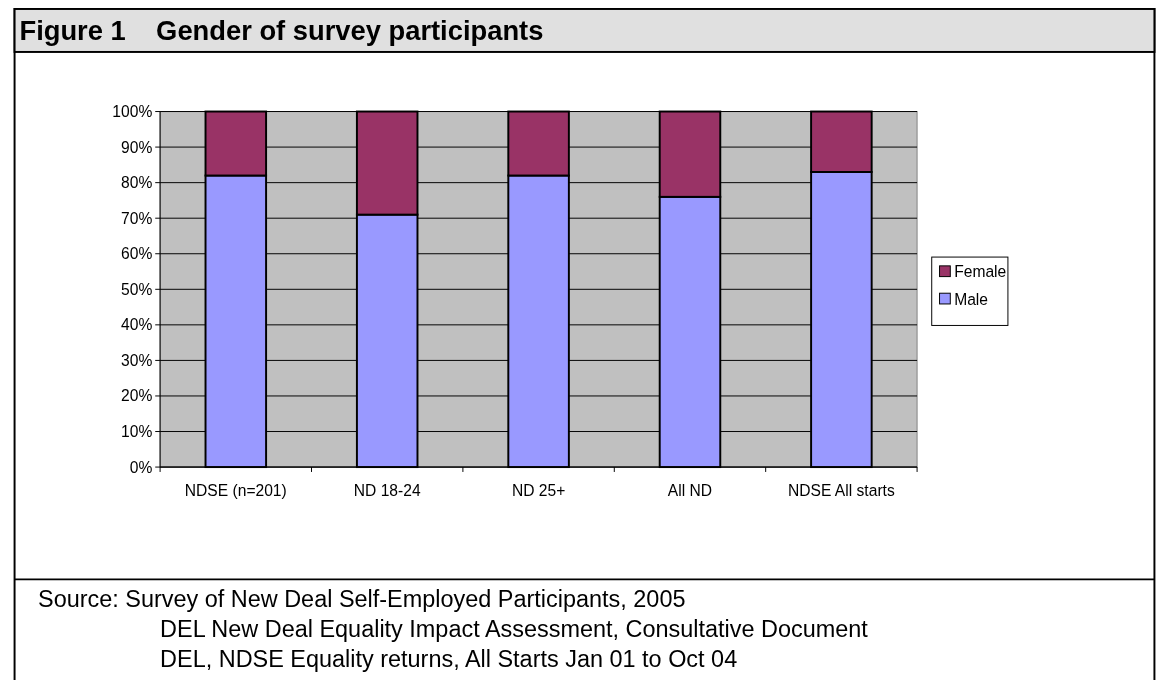 This screenshot has height=688, width=1169. What do you see at coordinates (137, 254) in the screenshot?
I see `y-tick-label: 60%` at bounding box center [137, 254].